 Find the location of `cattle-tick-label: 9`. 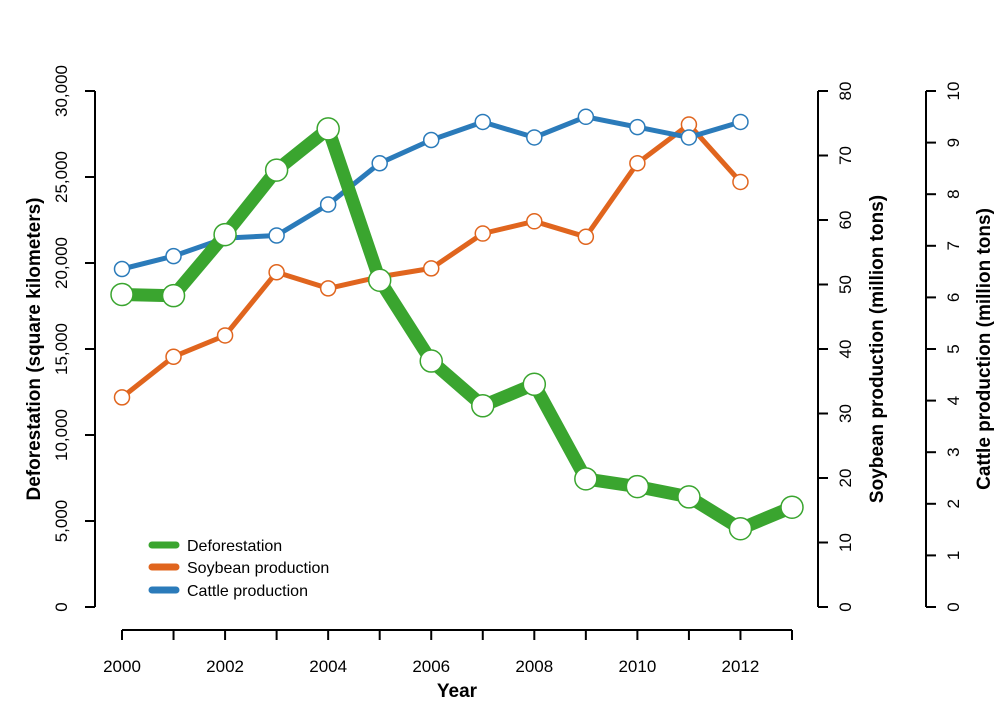

cattle-tick-label: 9 is located at coordinates (953, 142).